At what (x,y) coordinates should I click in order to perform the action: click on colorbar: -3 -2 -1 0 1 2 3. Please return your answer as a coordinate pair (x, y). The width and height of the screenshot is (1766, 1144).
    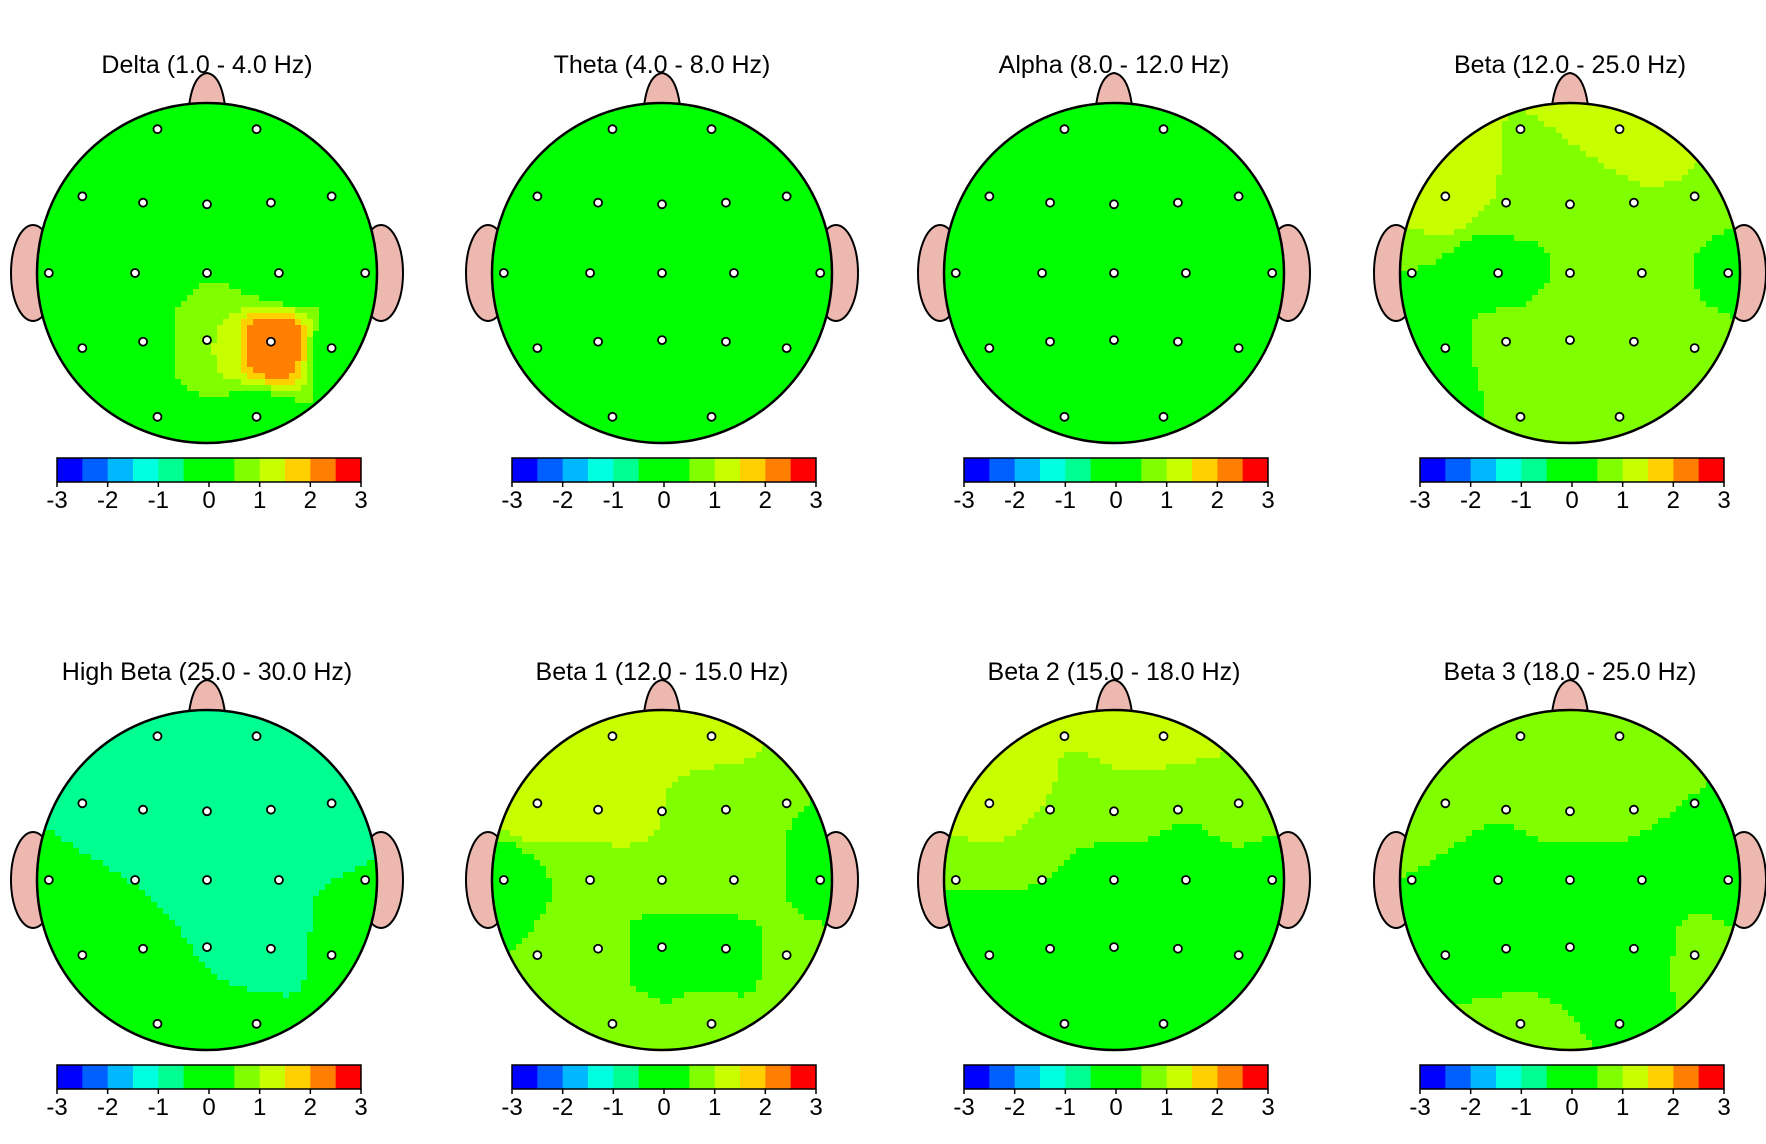
    Looking at the image, I should click on (207, 485).